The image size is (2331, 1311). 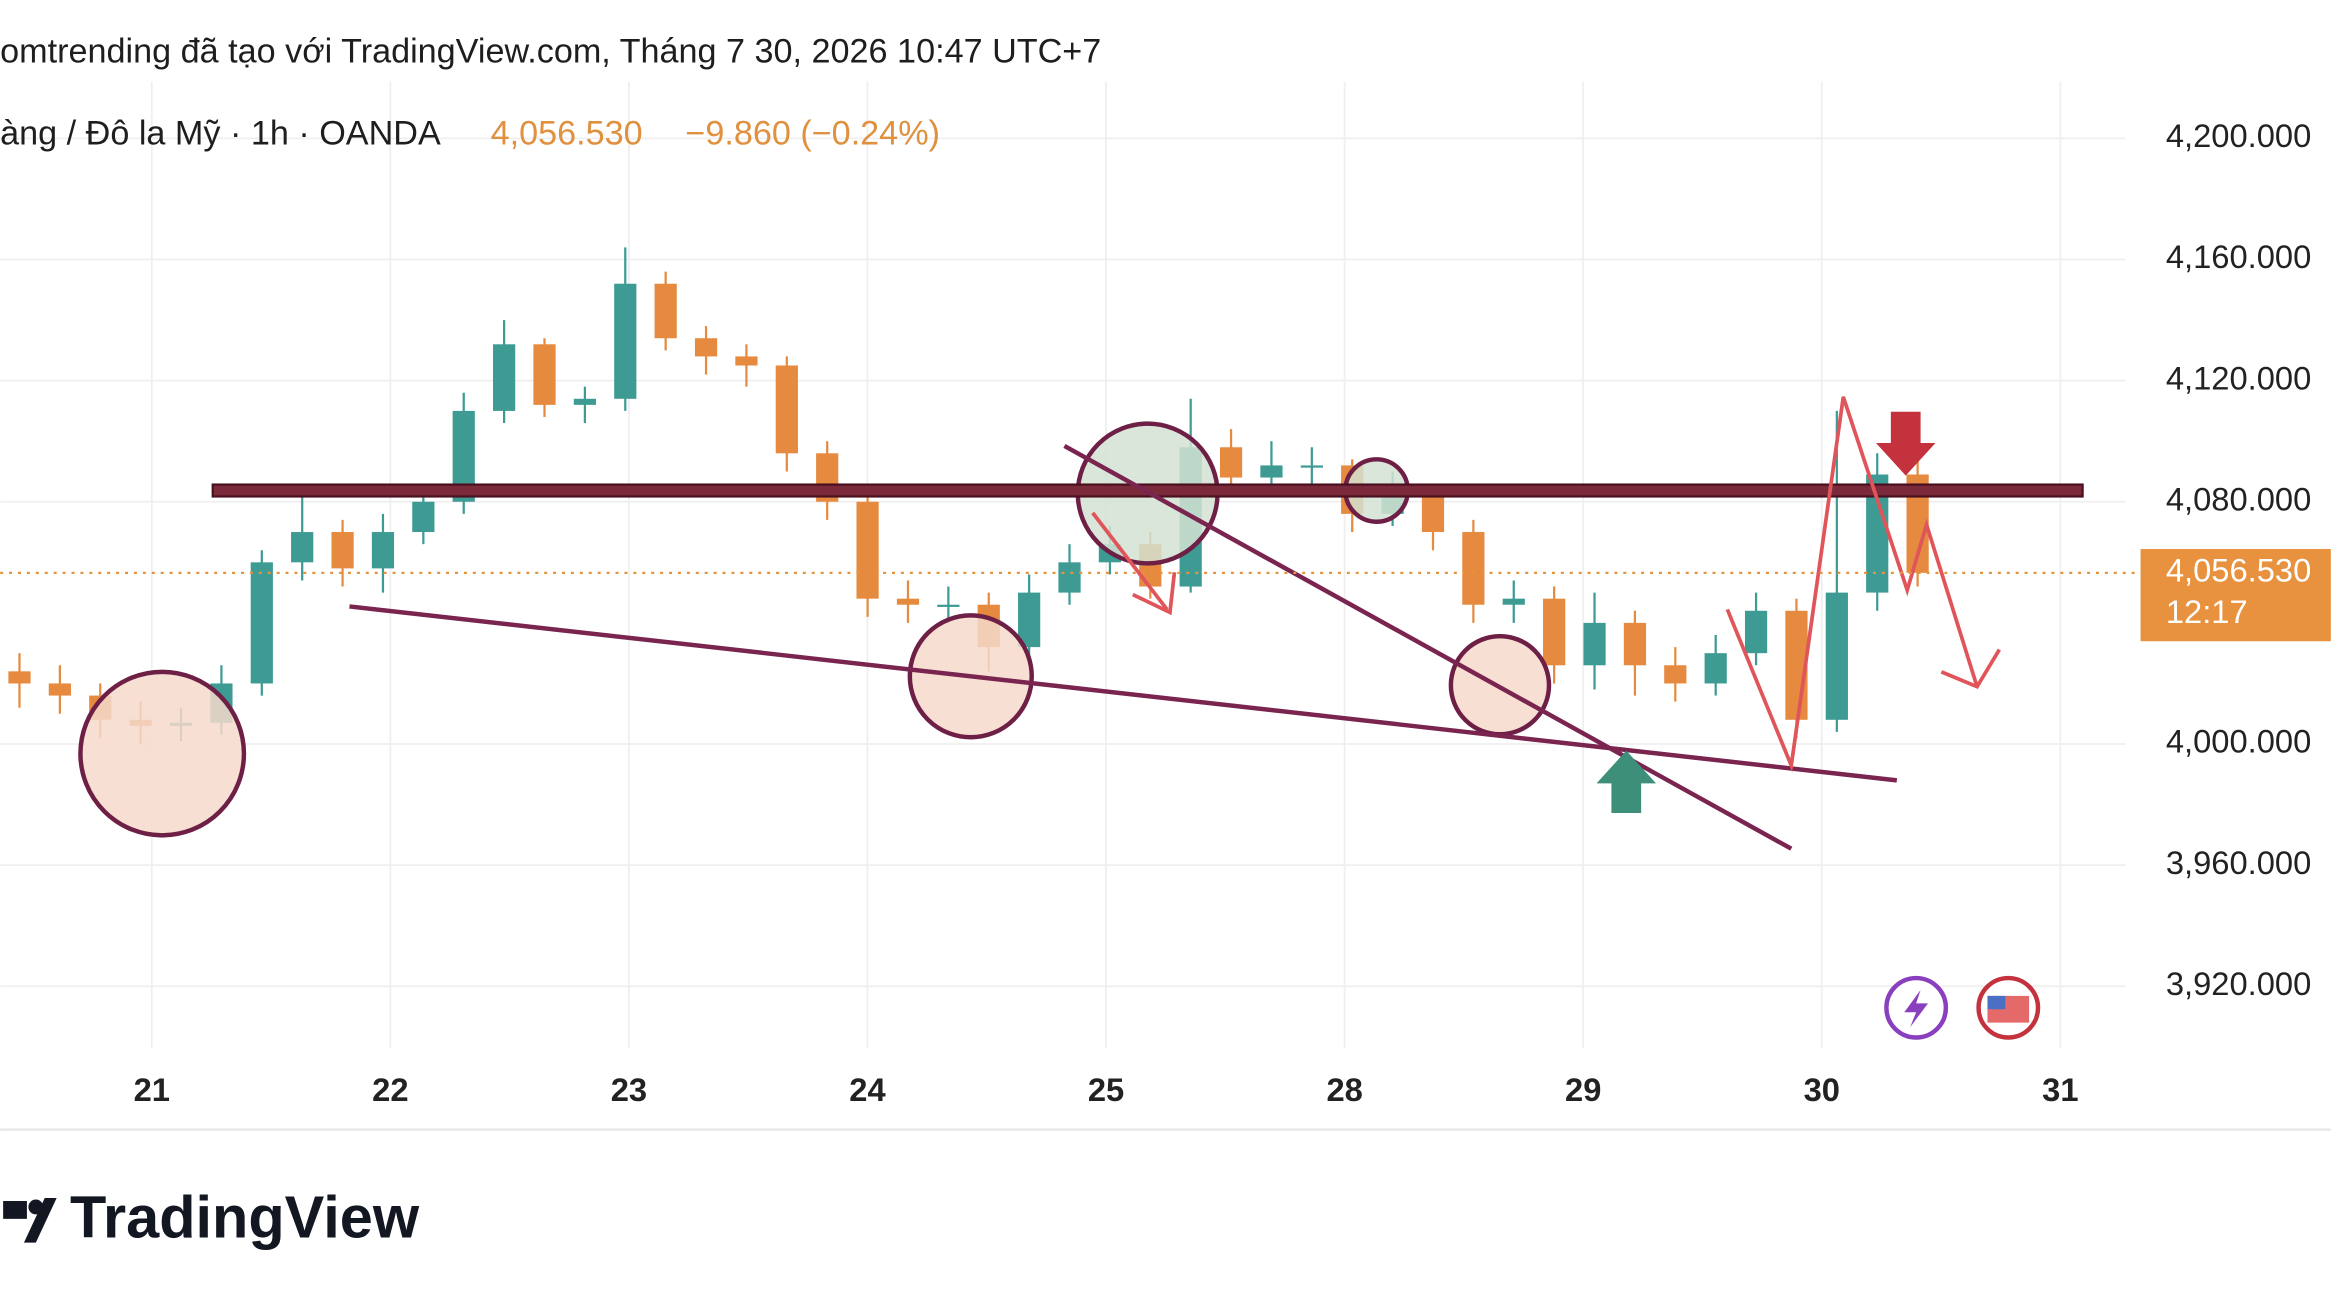 I want to click on price-label: 4,056.530, so click(x=2238, y=569).